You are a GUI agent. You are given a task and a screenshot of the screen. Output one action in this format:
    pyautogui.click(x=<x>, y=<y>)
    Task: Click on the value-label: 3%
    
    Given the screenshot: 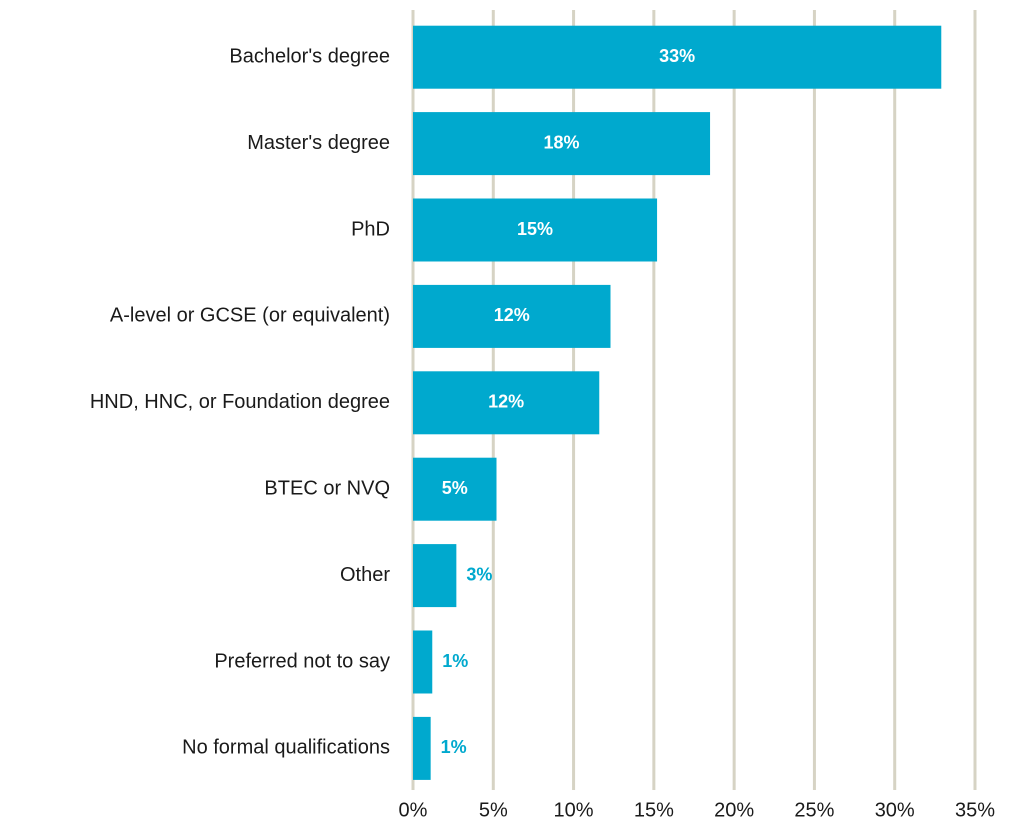 What is the action you would take?
    pyautogui.click(x=479, y=574)
    